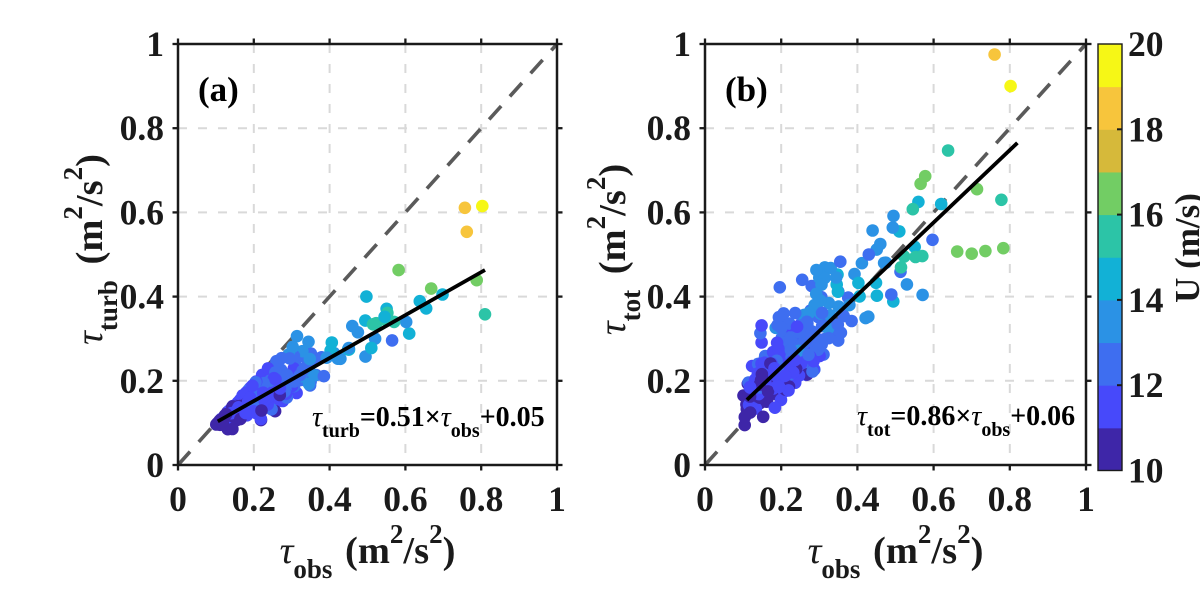  I want to click on svg-text: 16, so click(1146, 215).